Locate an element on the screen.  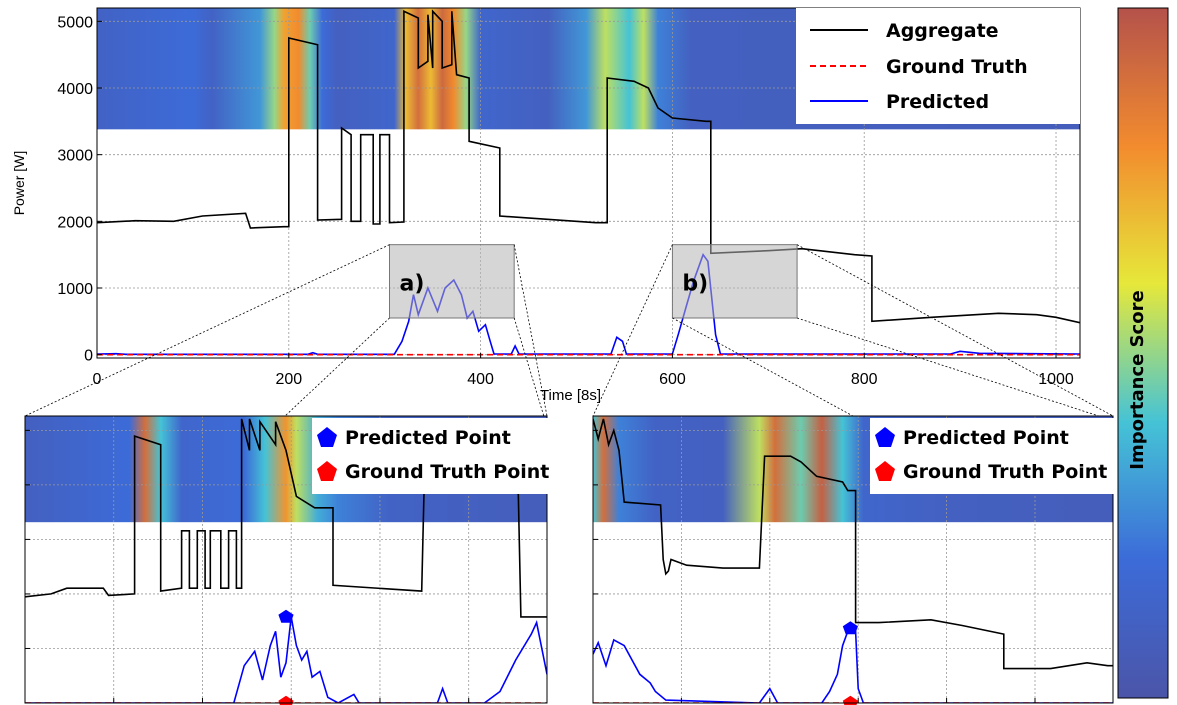
x-tick-label: 0 is located at coordinates (97, 379).